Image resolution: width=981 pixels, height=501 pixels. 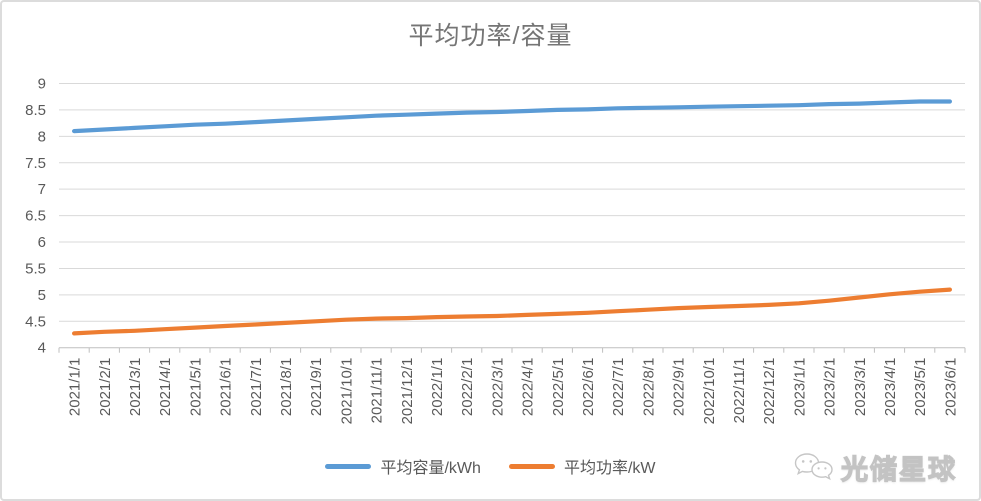 What do you see at coordinates (920, 387) in the screenshot?
I see `x-tick-label: 2023/5/1` at bounding box center [920, 387].